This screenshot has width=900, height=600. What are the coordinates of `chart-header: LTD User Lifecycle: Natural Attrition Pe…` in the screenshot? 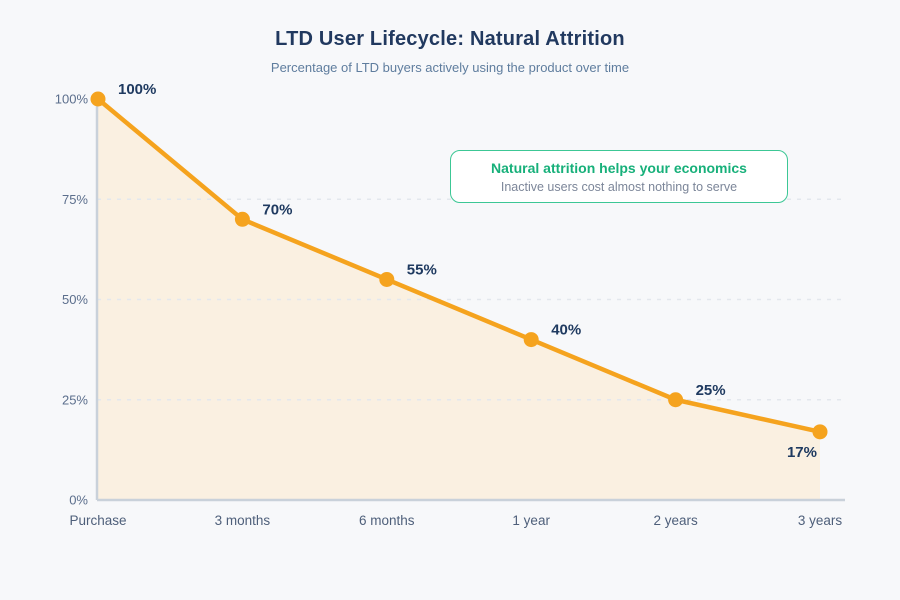 It's located at (450, 51).